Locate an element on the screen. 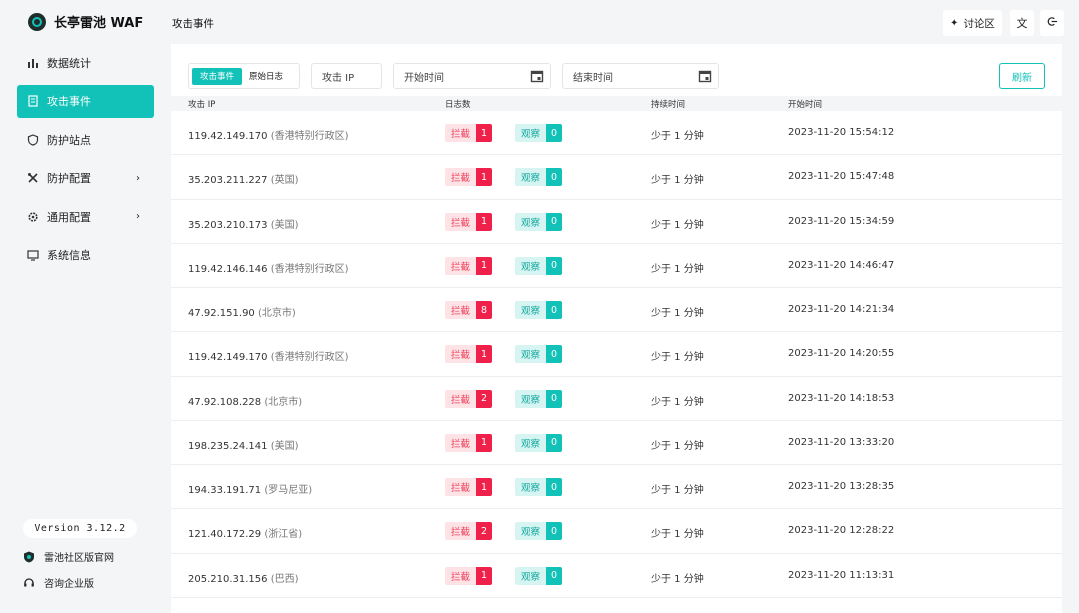 This screenshot has width=1079, height=613. chevron-right-icon: › is located at coordinates (138, 216).